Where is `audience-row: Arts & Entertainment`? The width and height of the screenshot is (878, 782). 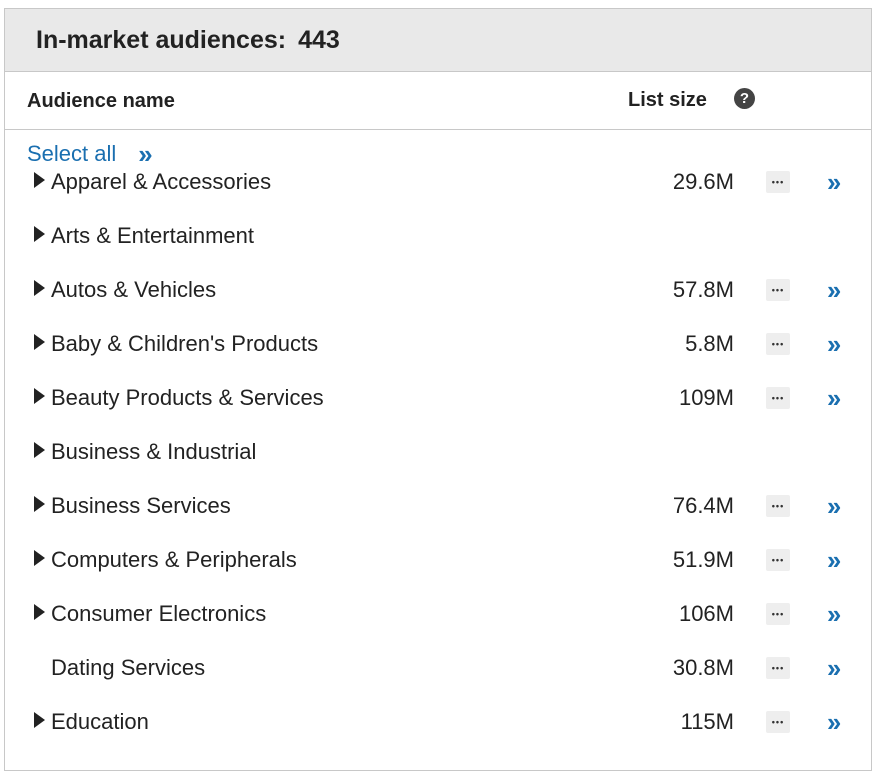
audience-row: Arts & Entertainment is located at coordinates (438, 234).